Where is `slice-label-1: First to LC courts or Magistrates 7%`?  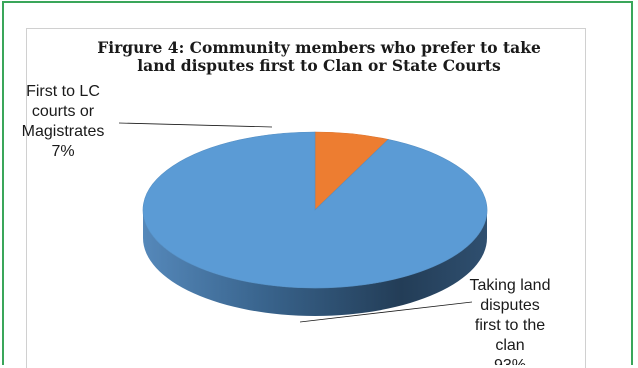 slice-label-1: First to LC courts or Magistrates 7% is located at coordinates (63, 121).